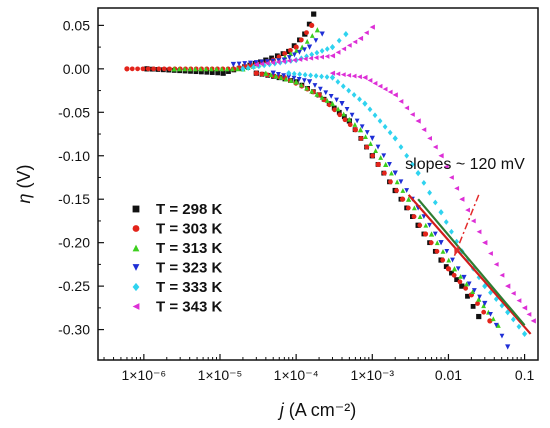 Image resolution: width=550 pixels, height=428 pixels. Describe the element at coordinates (177, 248) in the screenshot. I see `legend-item: T = 313 K` at that location.